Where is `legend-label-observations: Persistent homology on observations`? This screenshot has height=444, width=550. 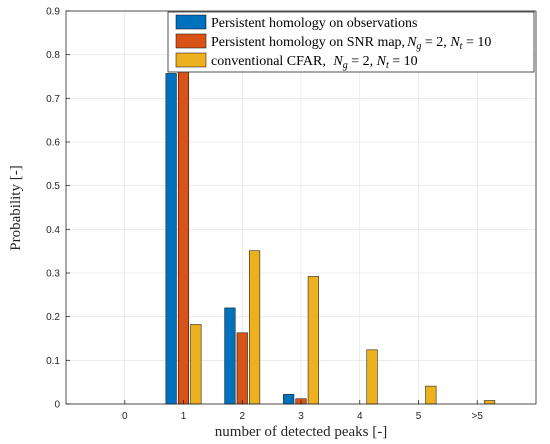
legend-label-observations: Persistent homology on observations is located at coordinates (314, 23).